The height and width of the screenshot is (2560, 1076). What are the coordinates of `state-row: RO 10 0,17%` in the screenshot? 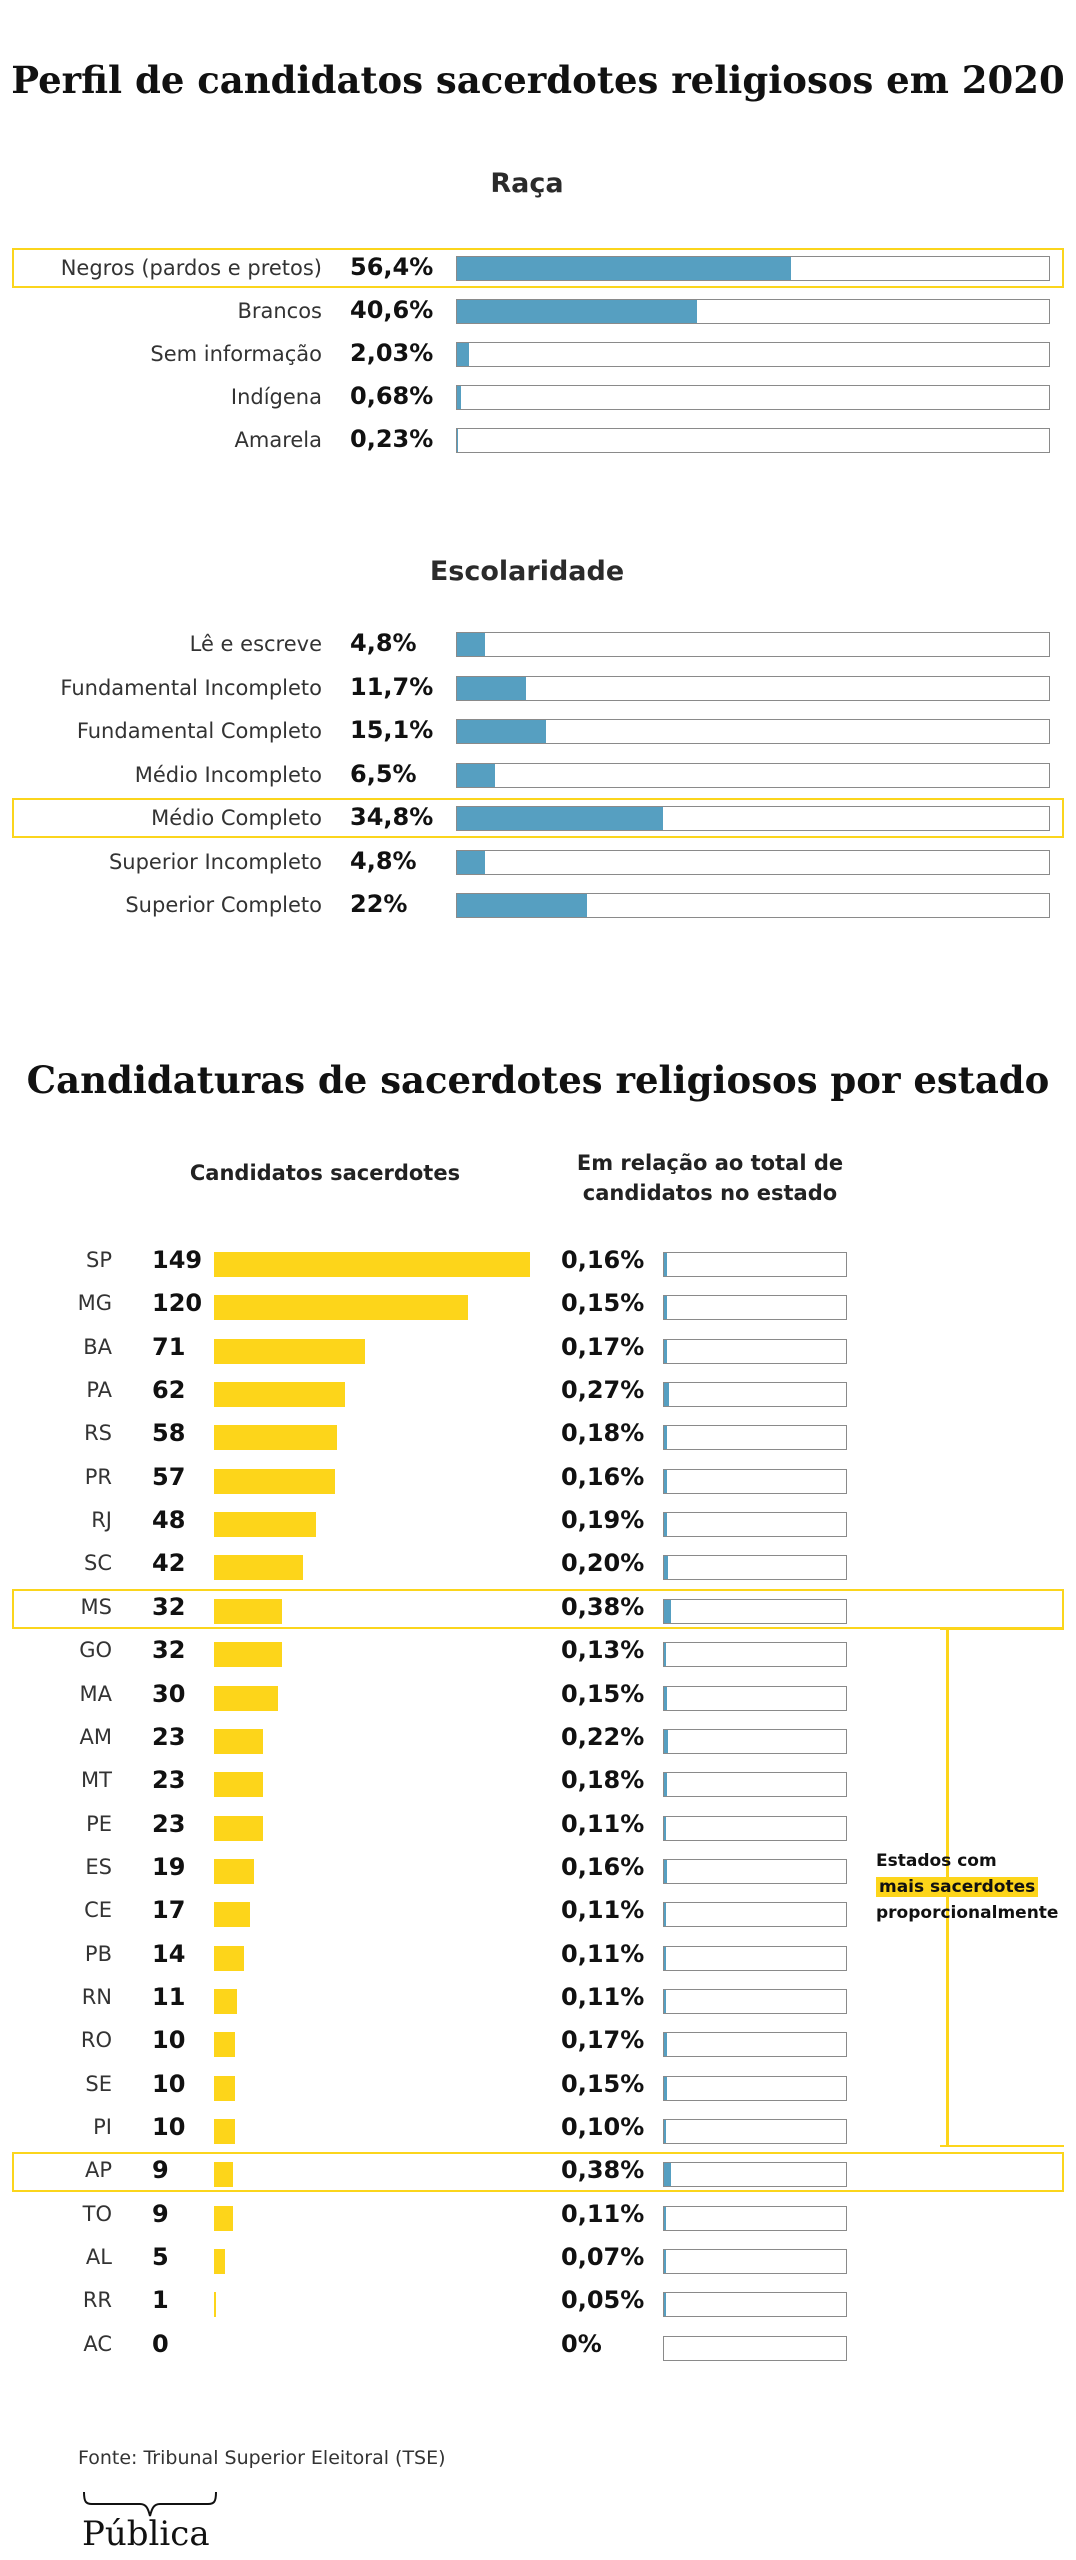 It's located at (538, 2040).